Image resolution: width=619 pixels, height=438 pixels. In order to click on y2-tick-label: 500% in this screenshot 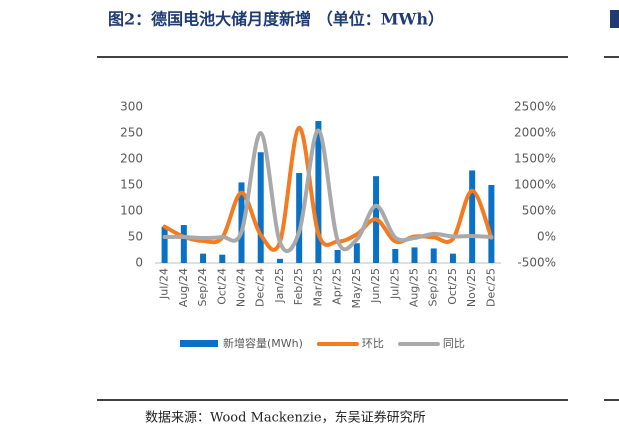, I will do `click(539, 211)`.